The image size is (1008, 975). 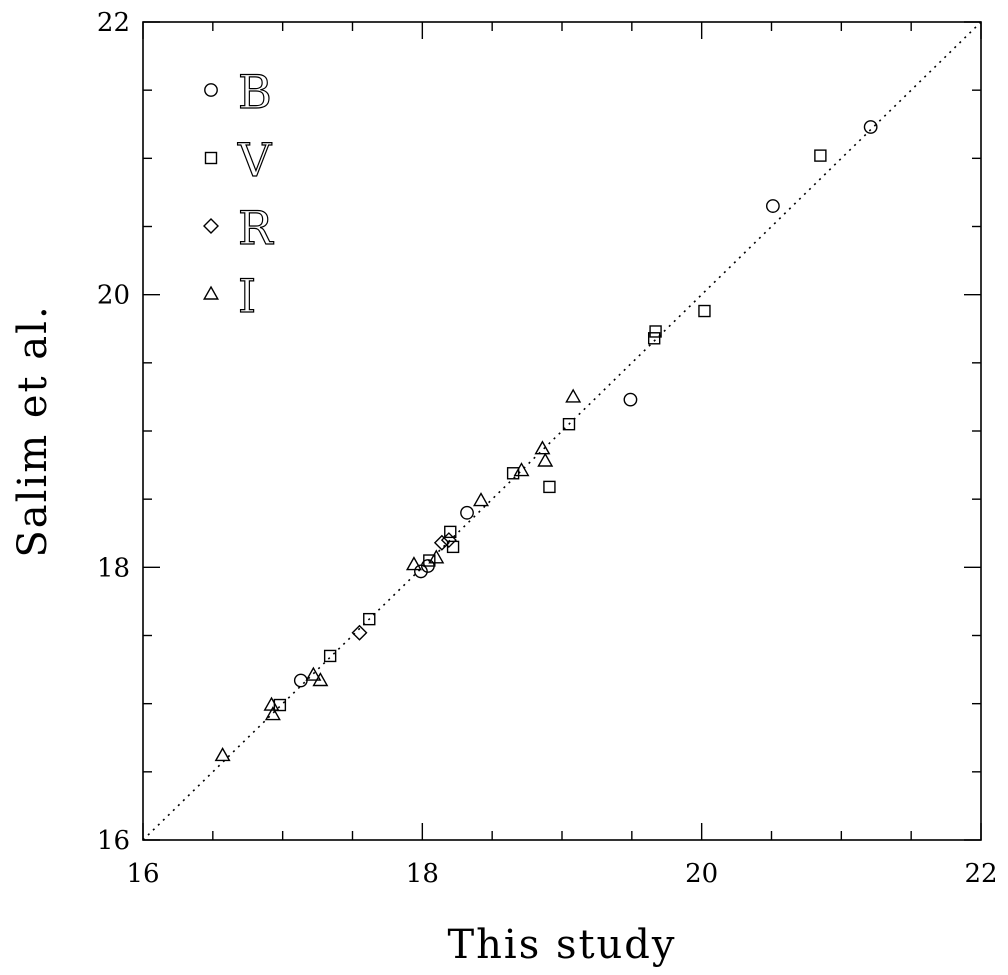 I want to click on legend-item-I: I, so click(x=229, y=296).